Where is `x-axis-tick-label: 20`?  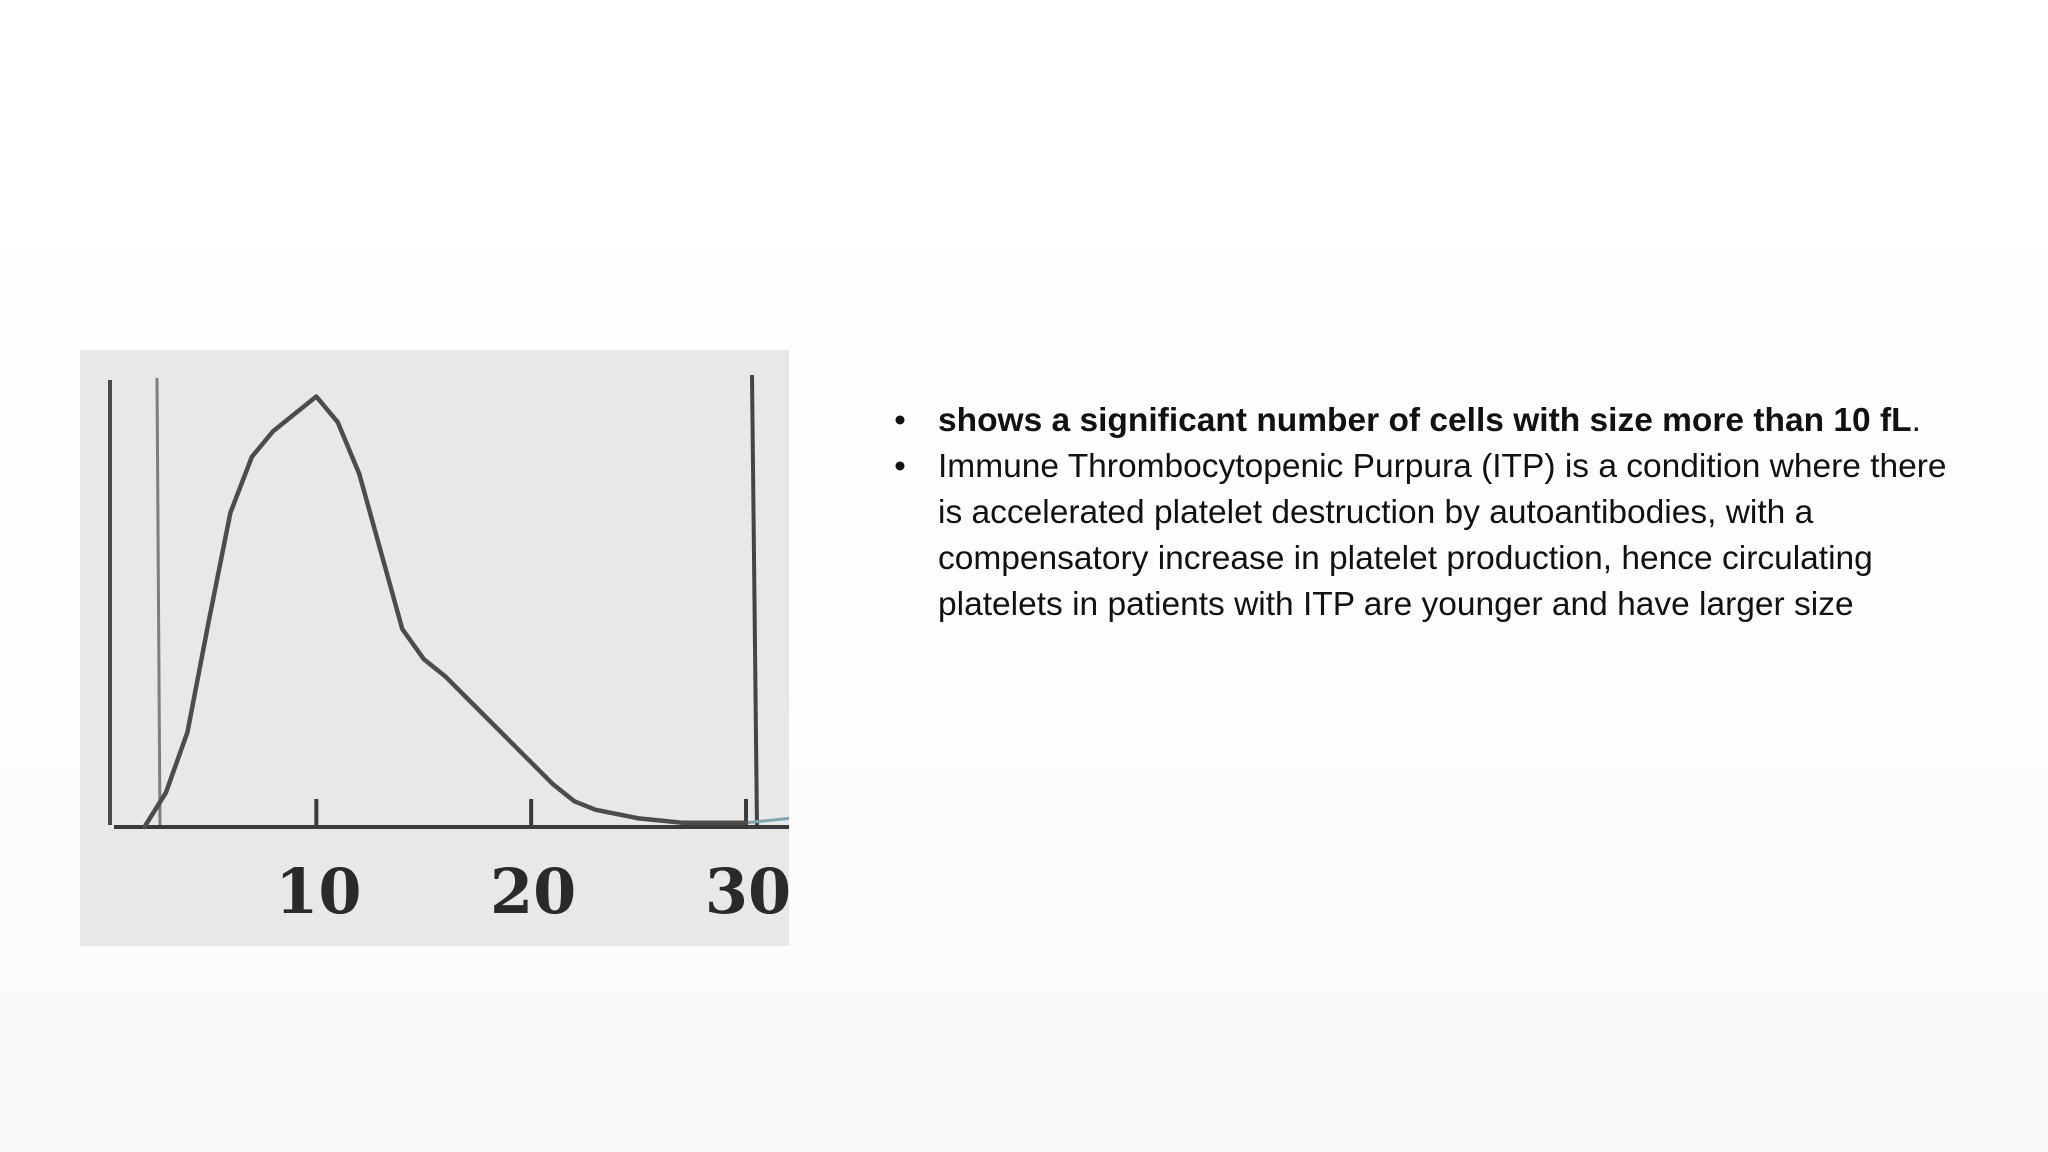
x-axis-tick-label: 20 is located at coordinates (533, 891).